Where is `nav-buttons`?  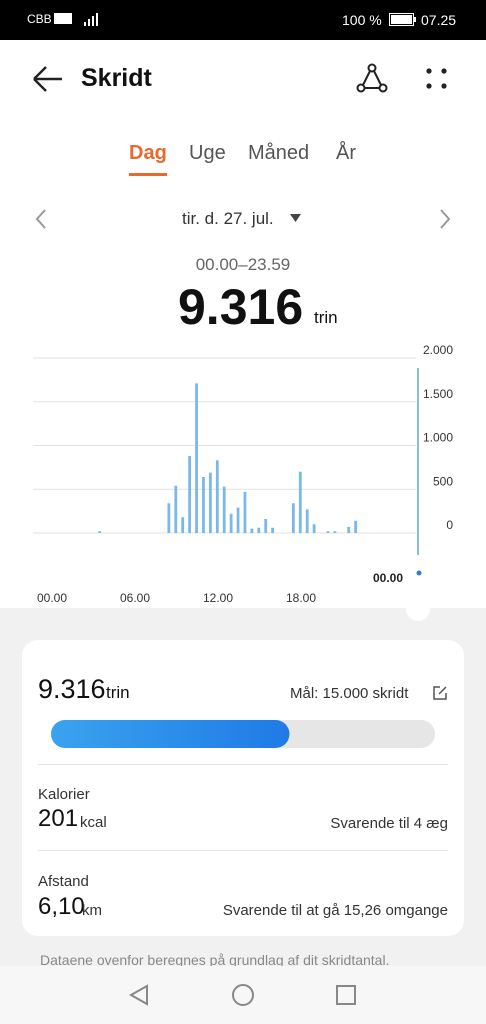 nav-buttons is located at coordinates (242, 995).